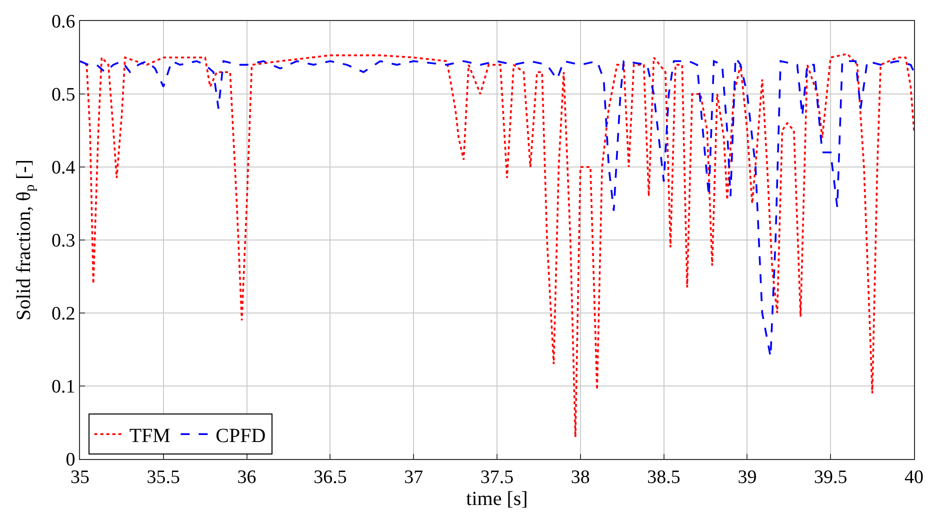 This screenshot has width=936, height=519. I want to click on x-axis-title: time [s], so click(497, 499).